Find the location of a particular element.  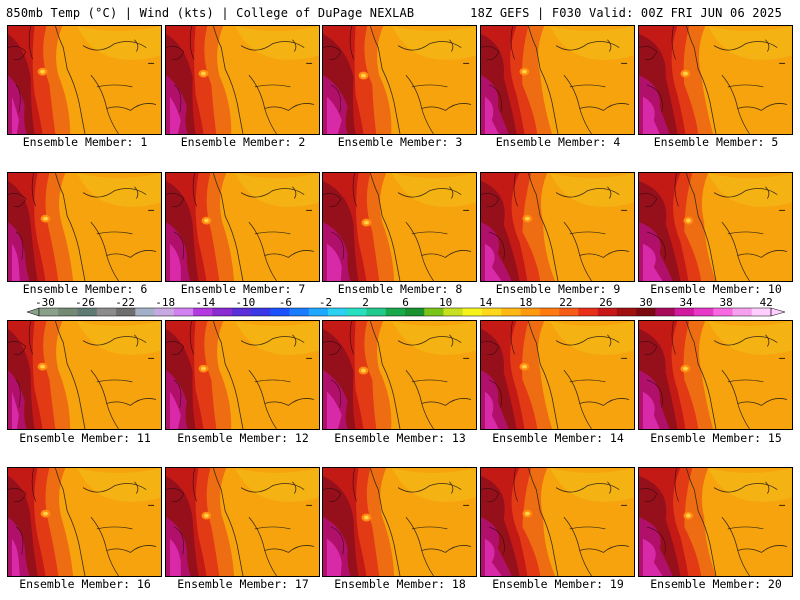

colorbar-tick-label: -2 is located at coordinates (325, 302).